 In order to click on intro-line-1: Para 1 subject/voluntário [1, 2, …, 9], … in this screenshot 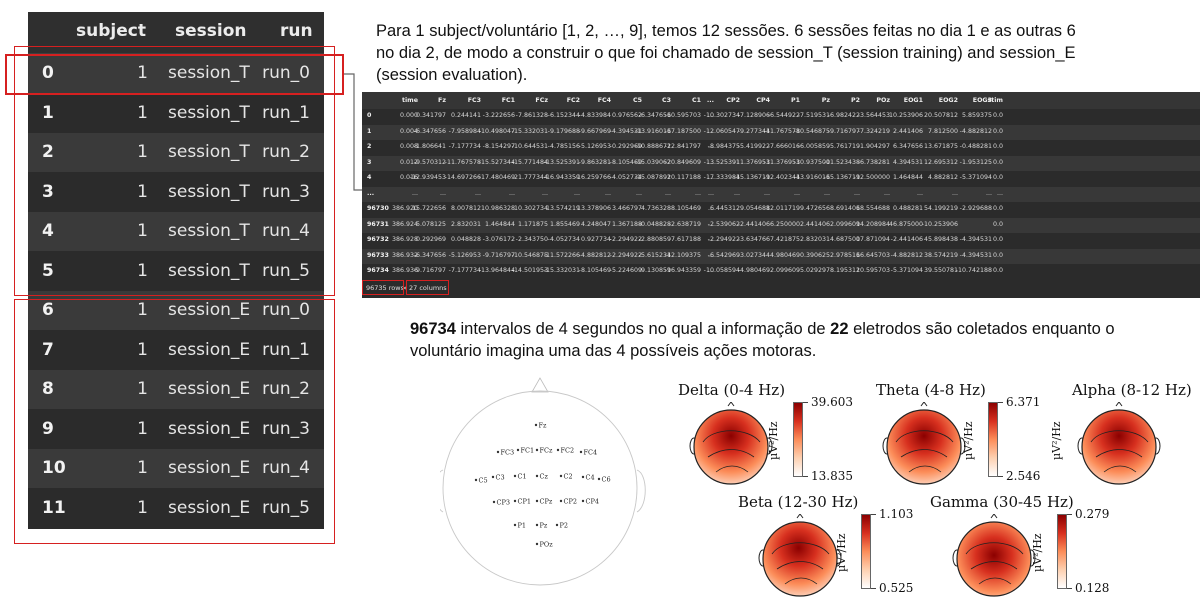, I will do `click(726, 31)`.